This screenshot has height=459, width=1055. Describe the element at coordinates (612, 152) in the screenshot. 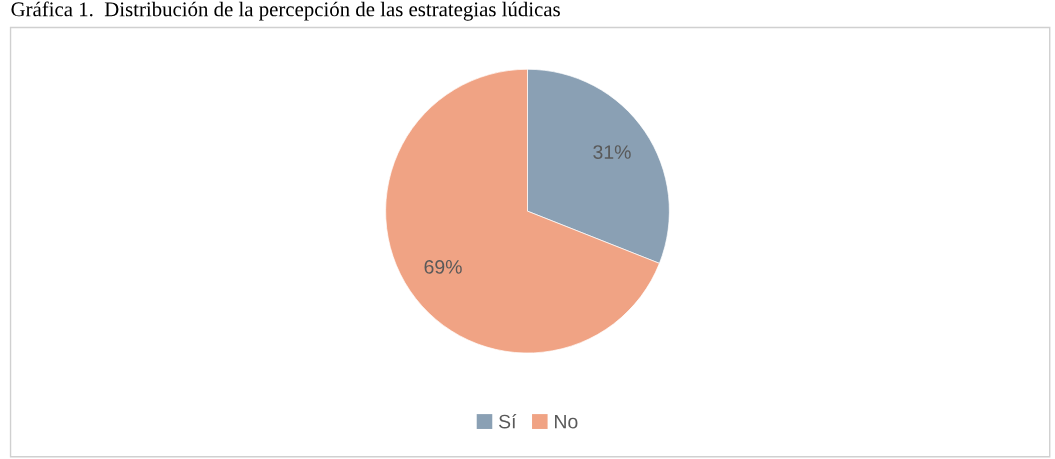

I see `data-label: 31%` at that location.